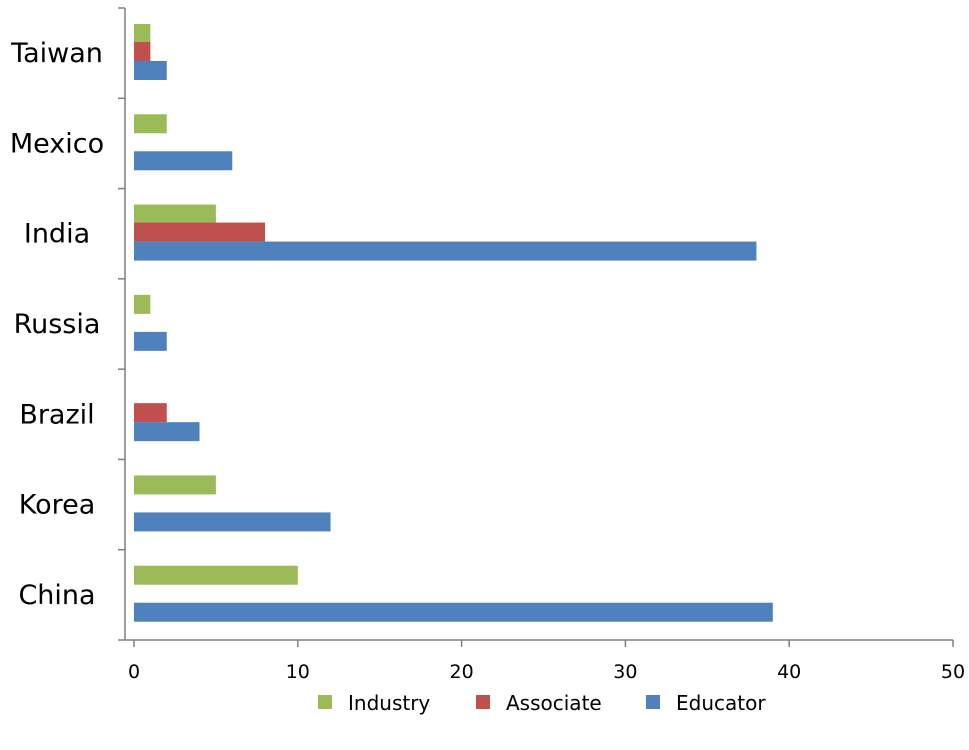  Describe the element at coordinates (445, 251) in the screenshot. I see `bar-educator-india` at that location.